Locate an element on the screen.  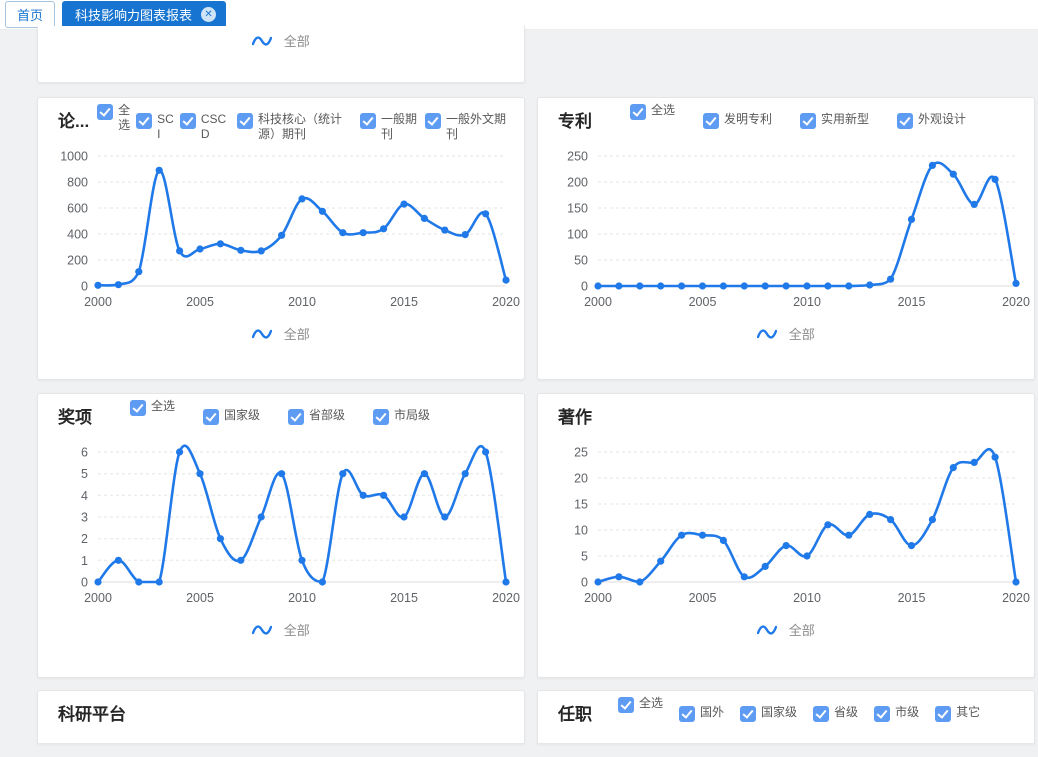
patents-chart-legend: 全部 is located at coordinates (786, 333).